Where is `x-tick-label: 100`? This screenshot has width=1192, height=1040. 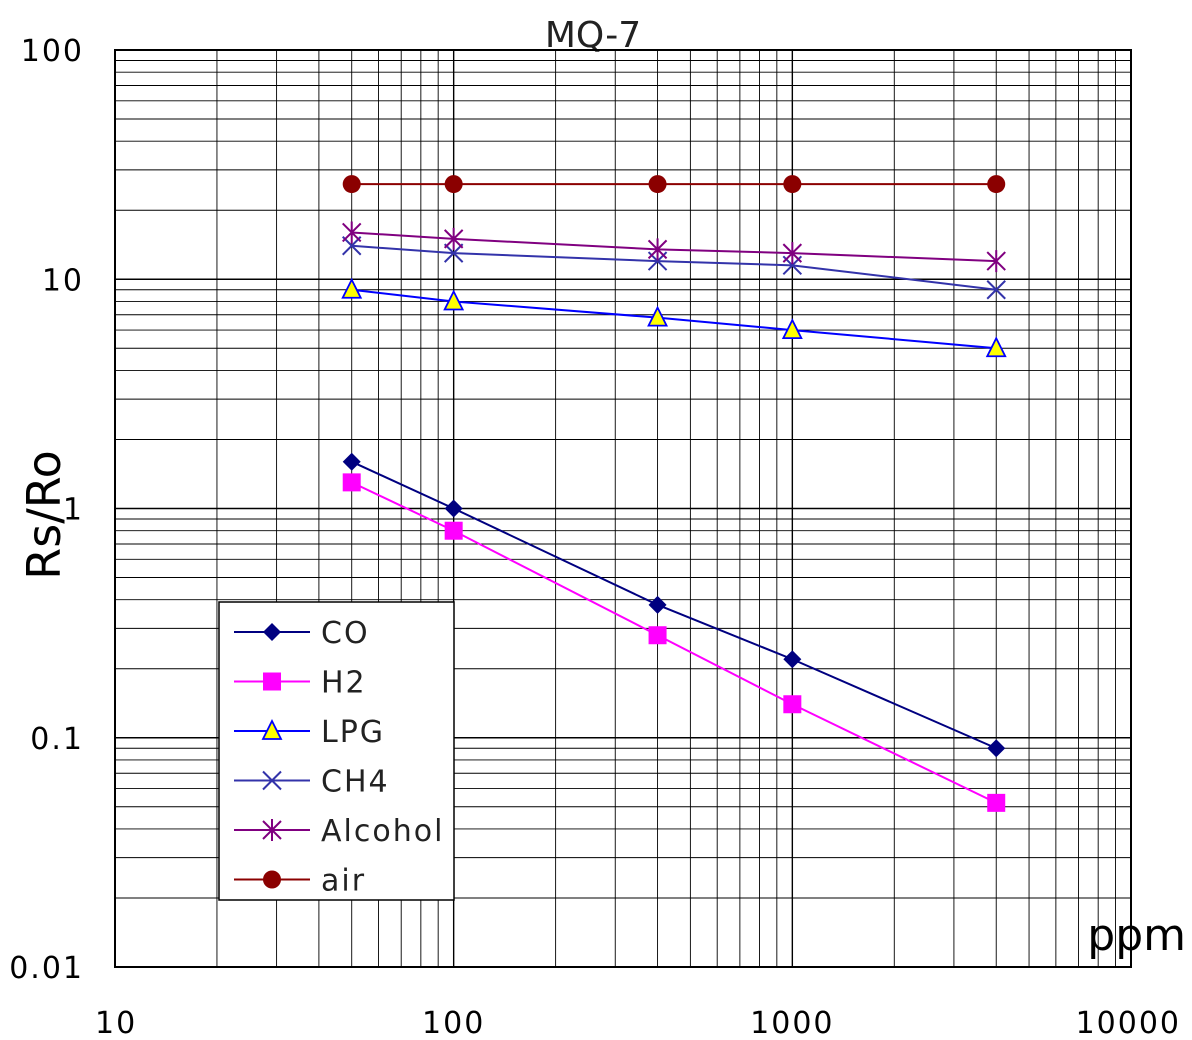 x-tick-label: 100 is located at coordinates (453, 1023).